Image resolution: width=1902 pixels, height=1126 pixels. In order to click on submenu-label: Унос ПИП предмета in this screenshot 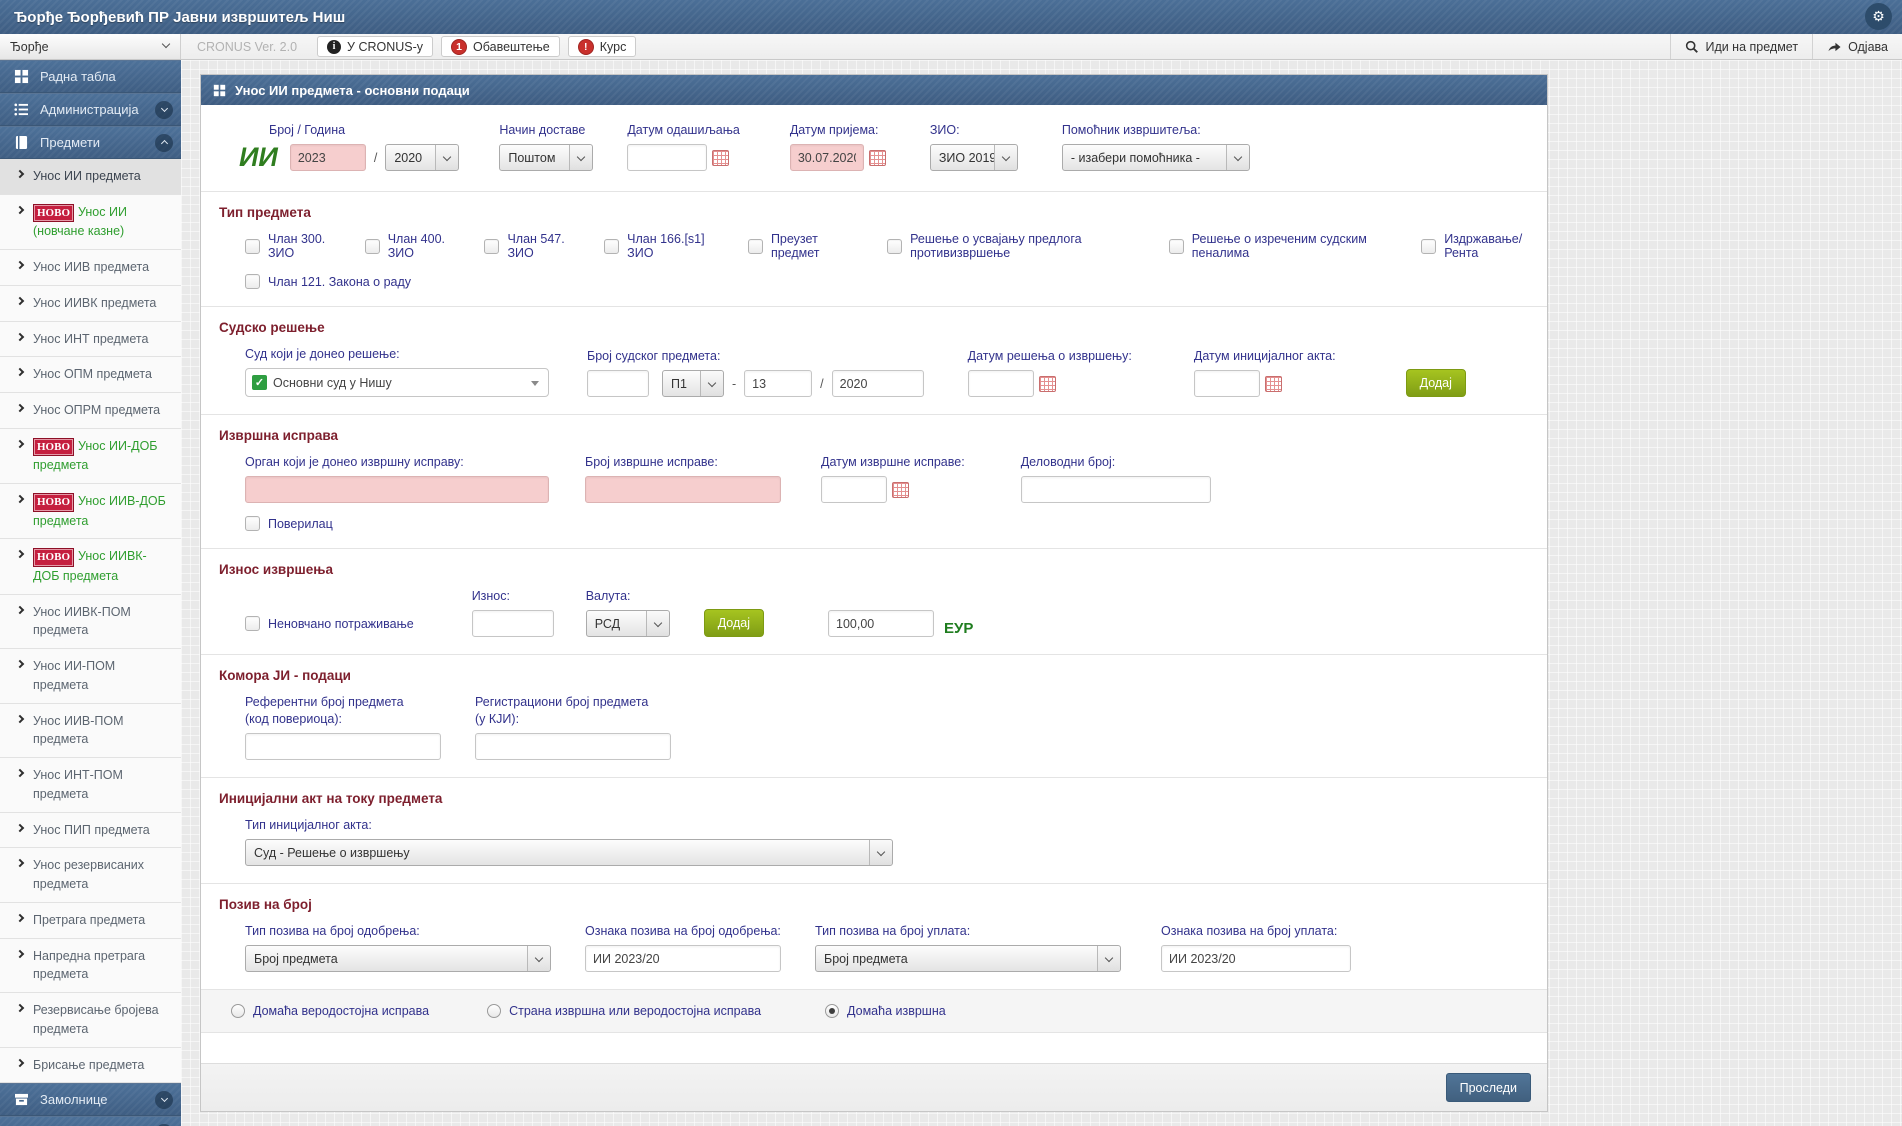, I will do `click(91, 829)`.